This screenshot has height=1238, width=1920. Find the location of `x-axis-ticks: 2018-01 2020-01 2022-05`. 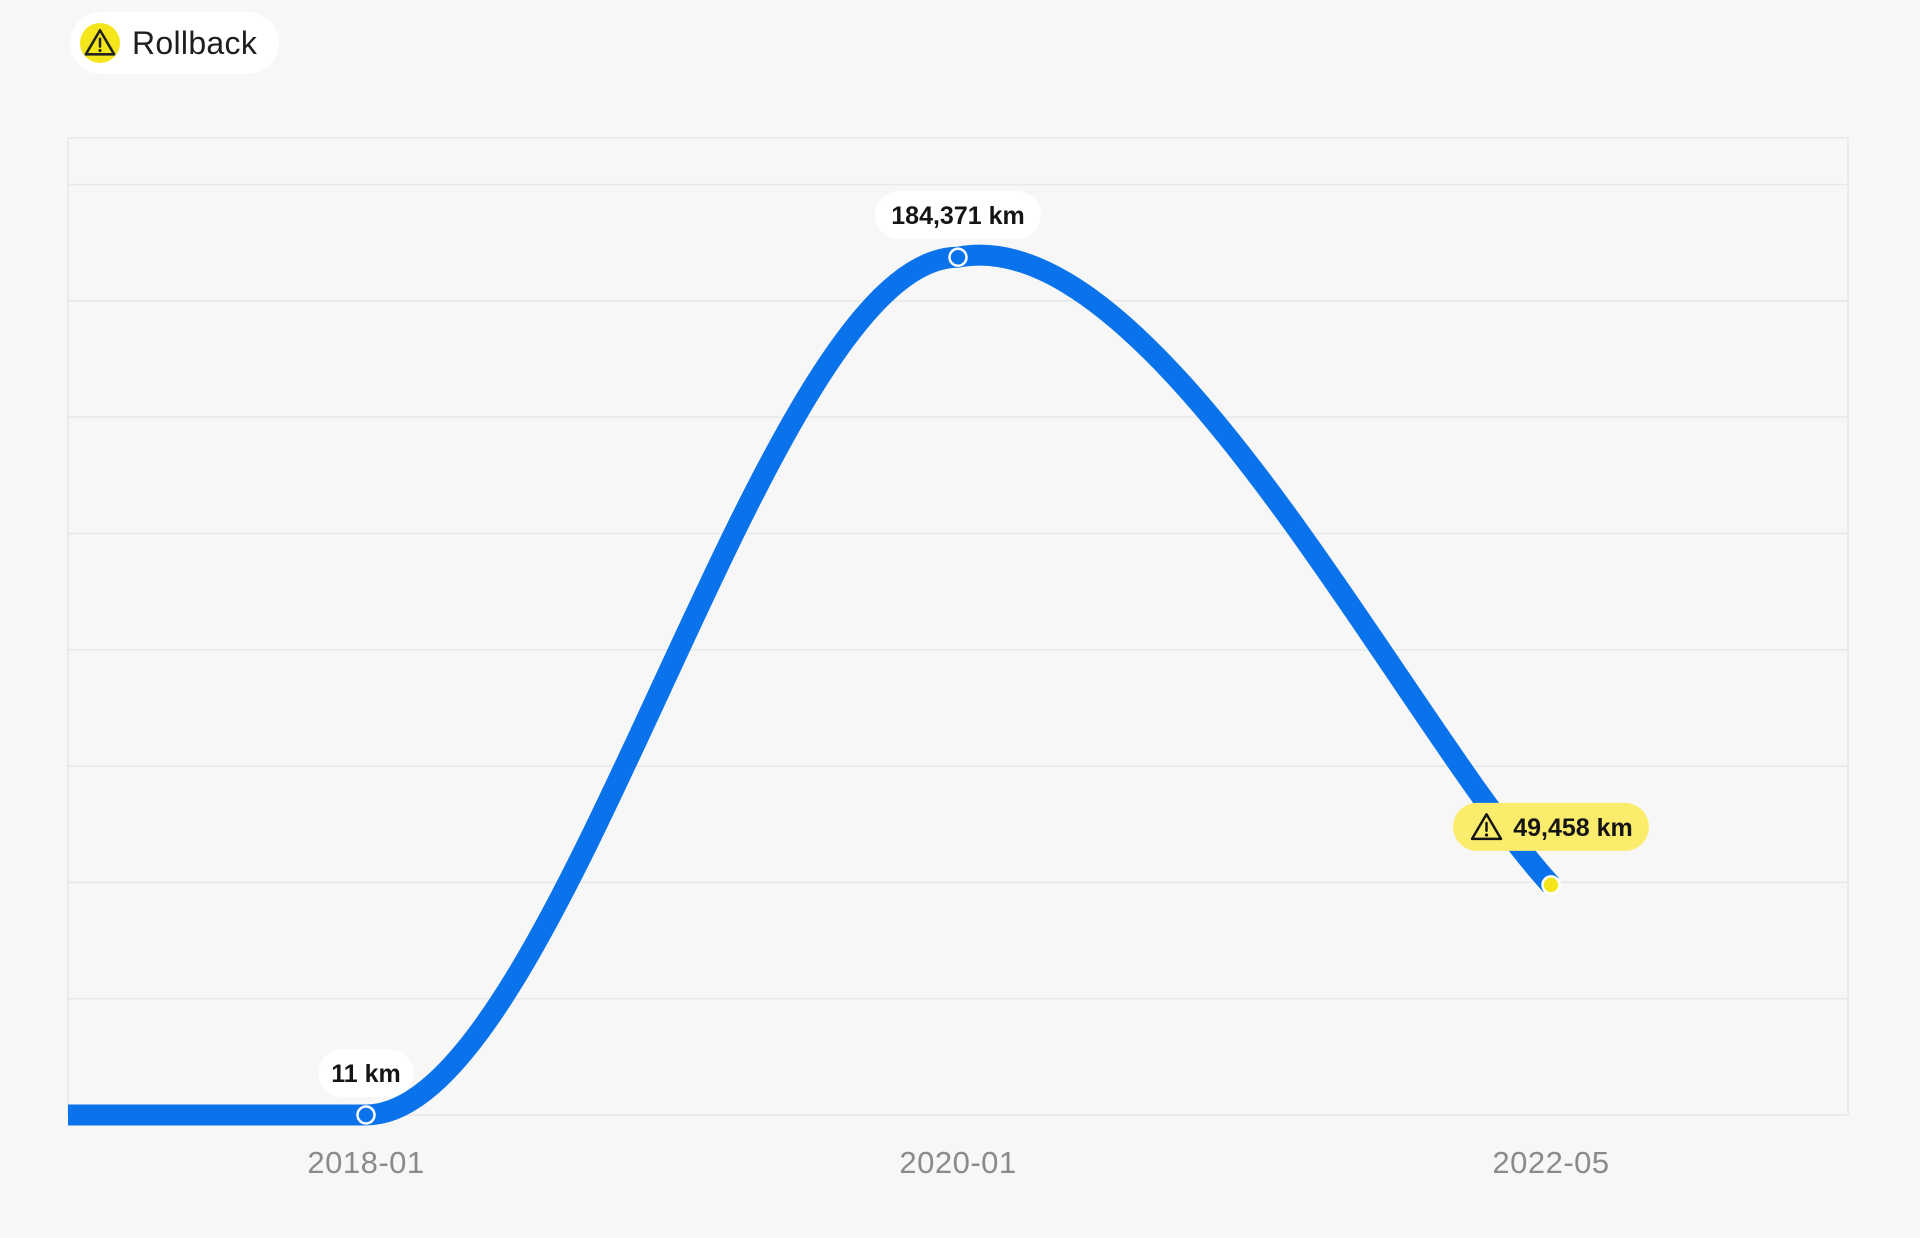

x-axis-ticks: 2018-01 2020-01 2022-05 is located at coordinates (958, 1162).